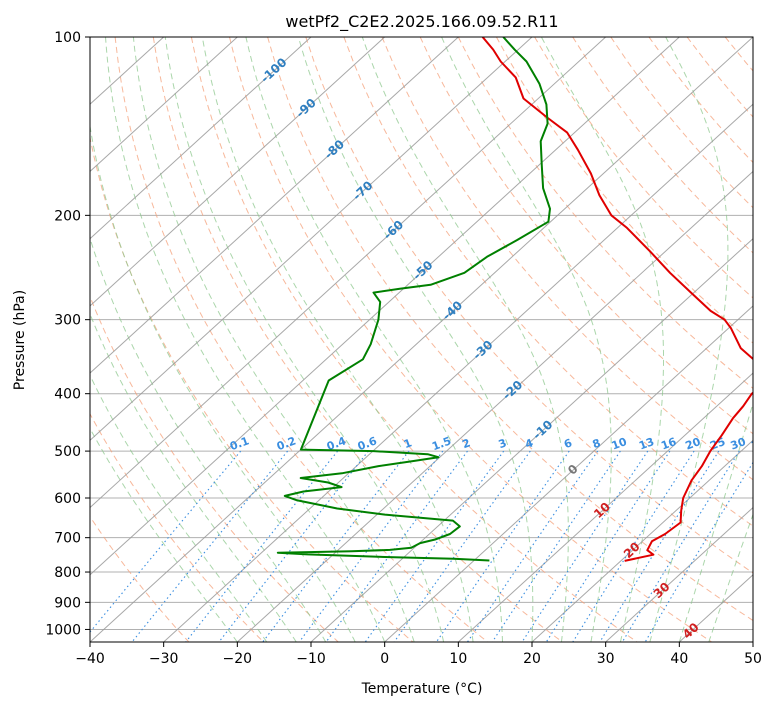  Describe the element at coordinates (421, 22) in the screenshot. I see `chart-title: wetPf2_C2E2.2025.166.09.52.R11` at that location.